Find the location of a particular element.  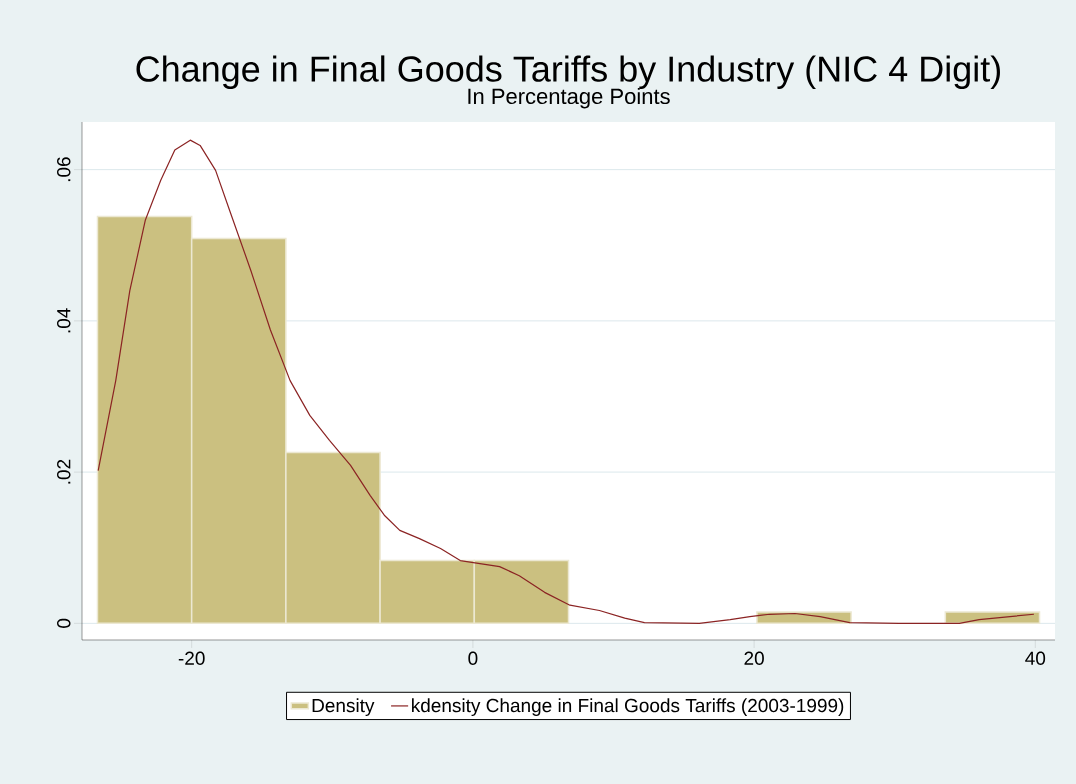

legend-label: Density is located at coordinates (343, 707).